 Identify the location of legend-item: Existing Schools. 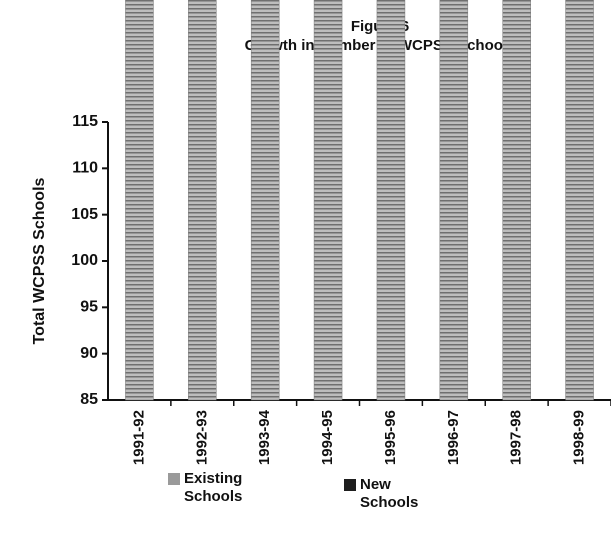
(216, 488).